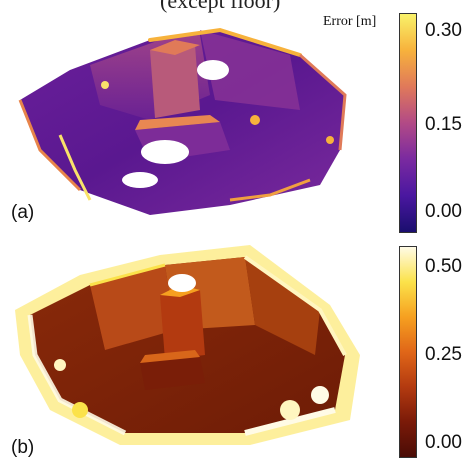 The image size is (466, 462). What do you see at coordinates (408, 123) in the screenshot?
I see `colorbar-a` at bounding box center [408, 123].